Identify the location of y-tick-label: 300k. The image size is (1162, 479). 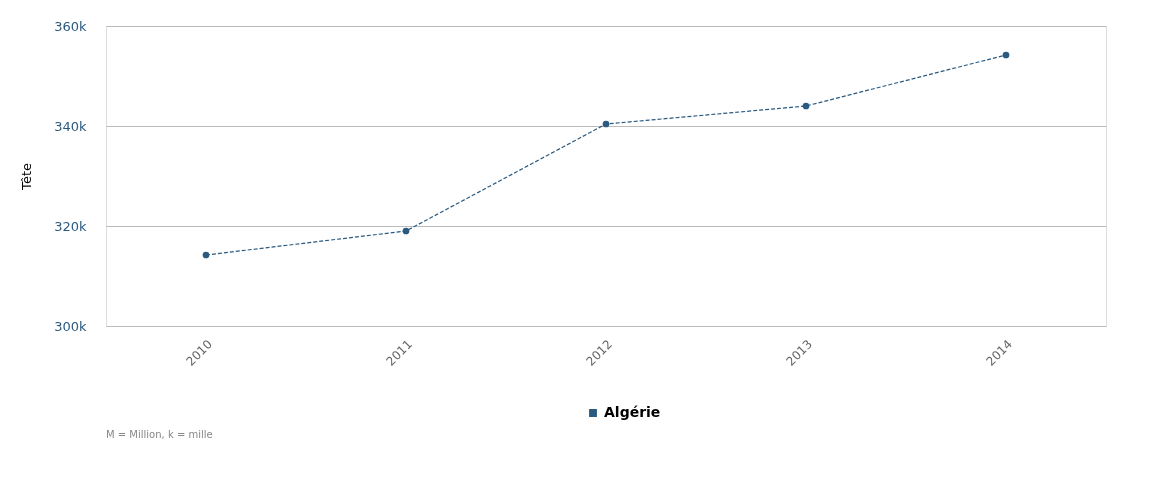
(70, 326).